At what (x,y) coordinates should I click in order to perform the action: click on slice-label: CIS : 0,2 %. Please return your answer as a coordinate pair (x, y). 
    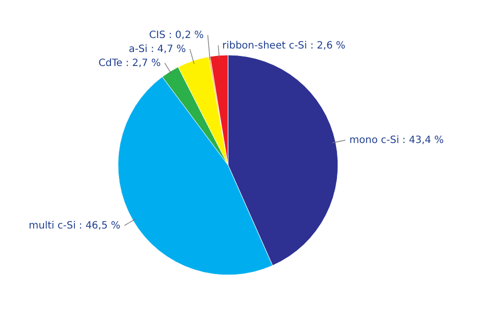
    Looking at the image, I should click on (176, 36).